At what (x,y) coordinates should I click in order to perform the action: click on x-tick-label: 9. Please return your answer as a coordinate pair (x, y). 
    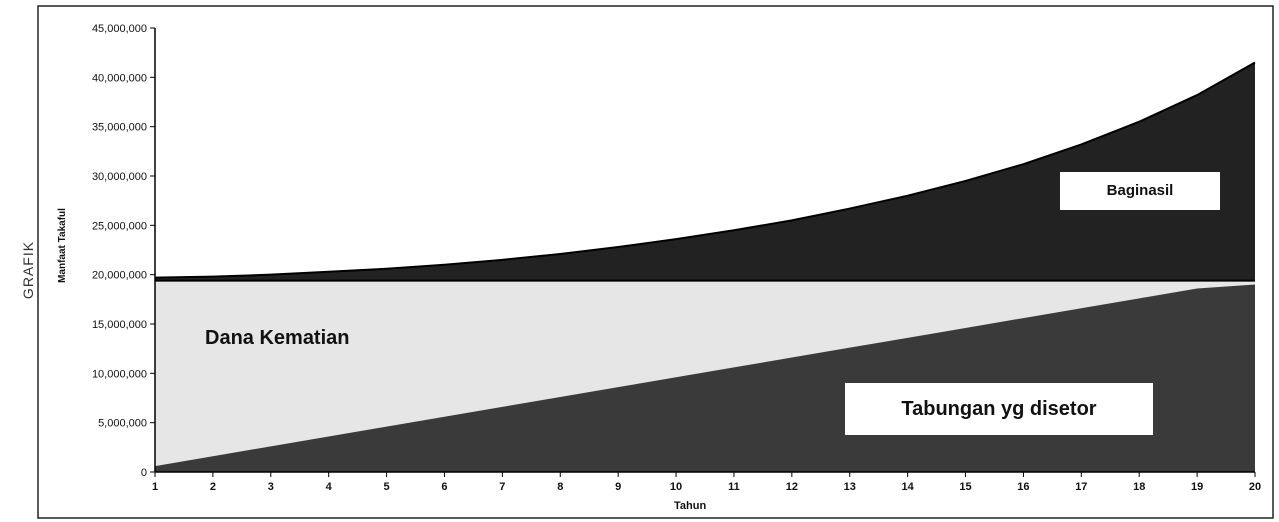
    Looking at the image, I should click on (618, 487).